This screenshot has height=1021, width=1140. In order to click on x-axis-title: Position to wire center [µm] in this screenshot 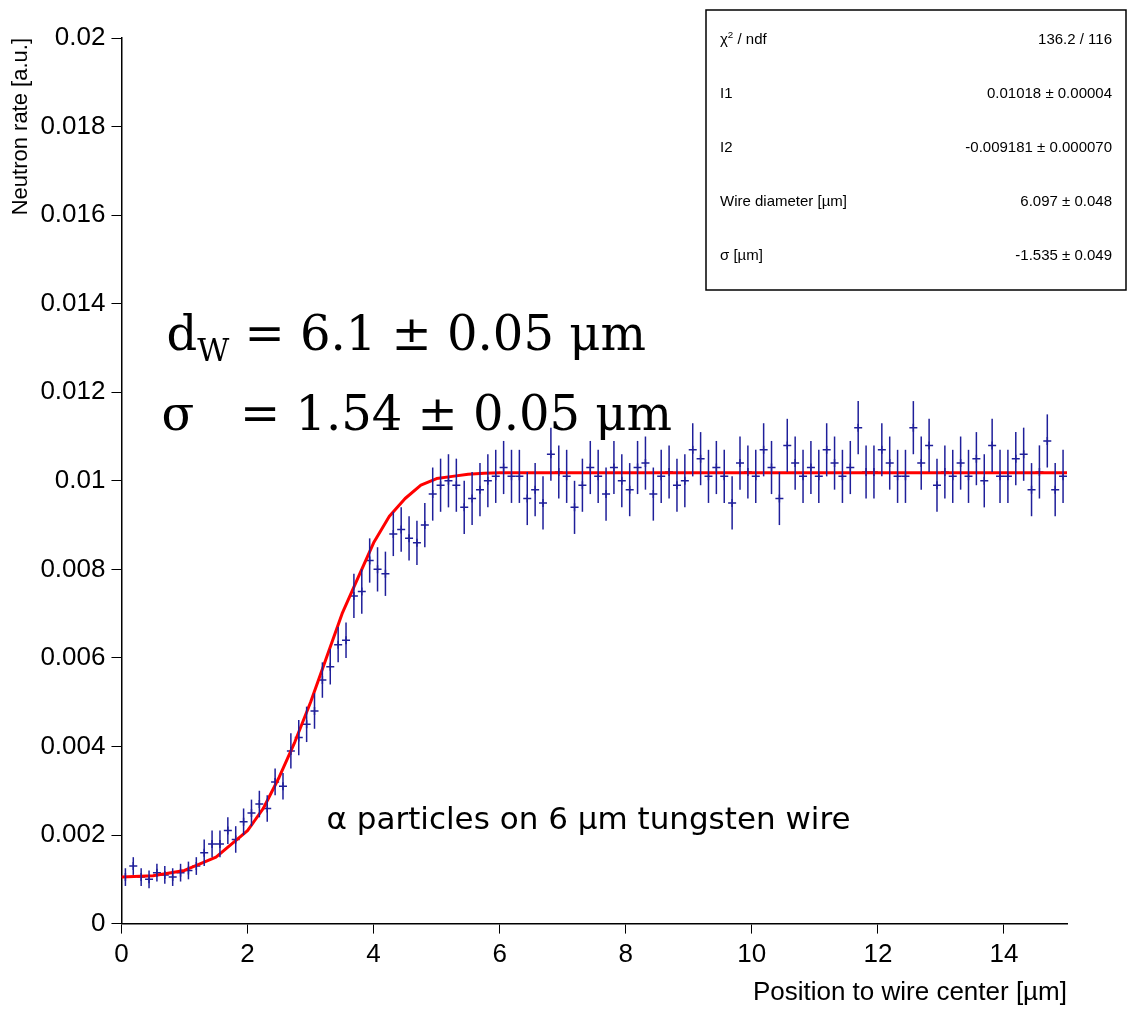, I will do `click(909, 990)`.